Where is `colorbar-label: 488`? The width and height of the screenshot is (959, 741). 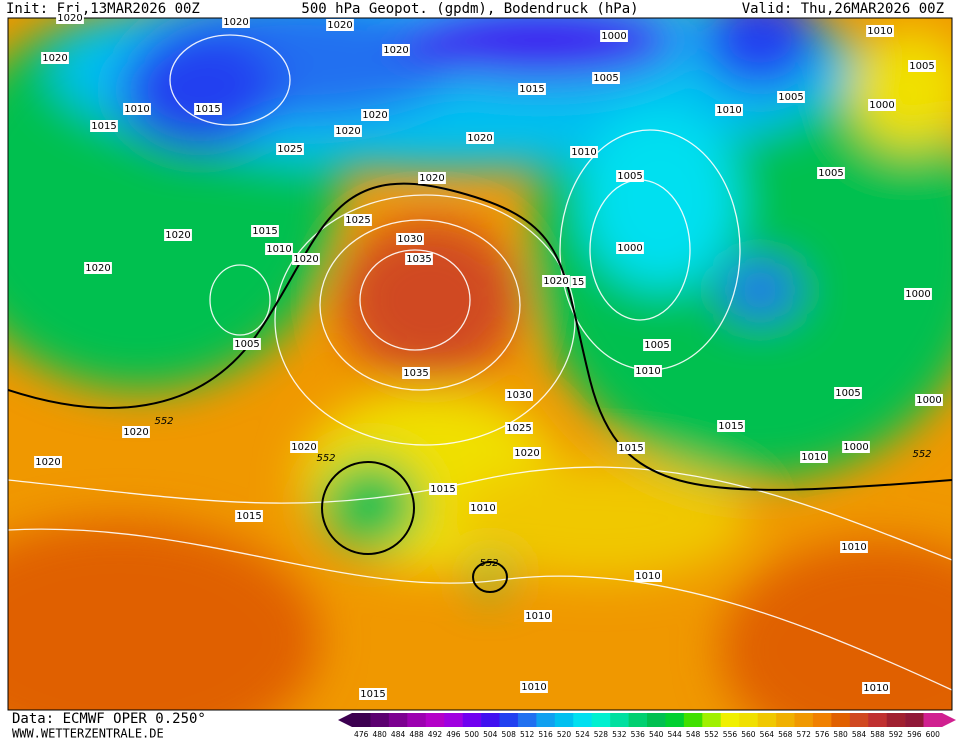 colorbar-label: 488 is located at coordinates (416, 734).